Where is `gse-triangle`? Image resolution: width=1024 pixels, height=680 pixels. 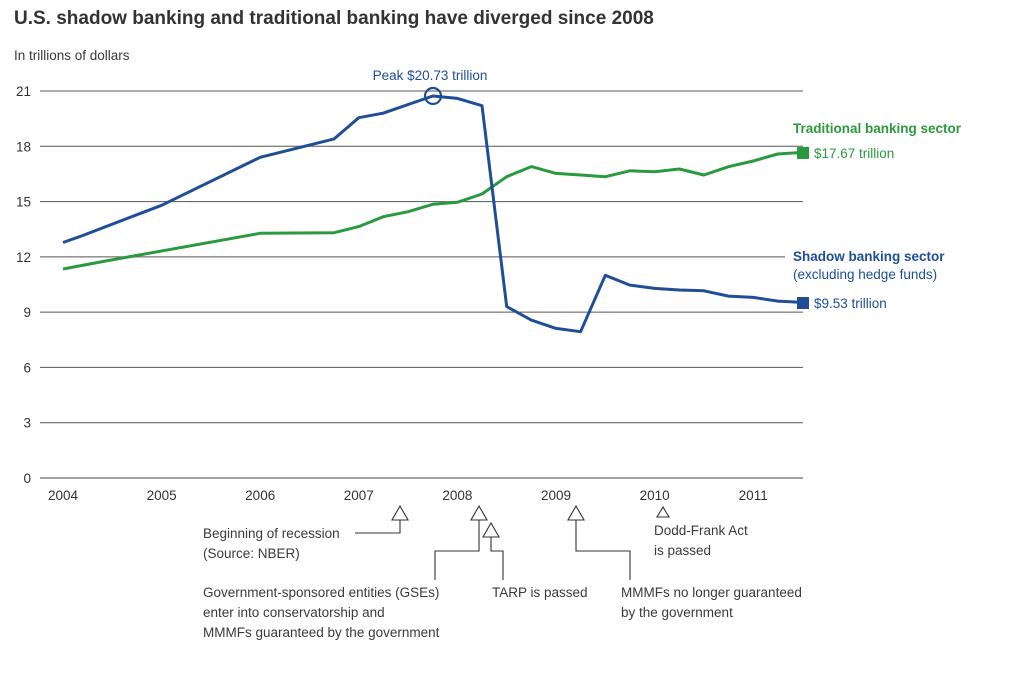 gse-triangle is located at coordinates (479, 512).